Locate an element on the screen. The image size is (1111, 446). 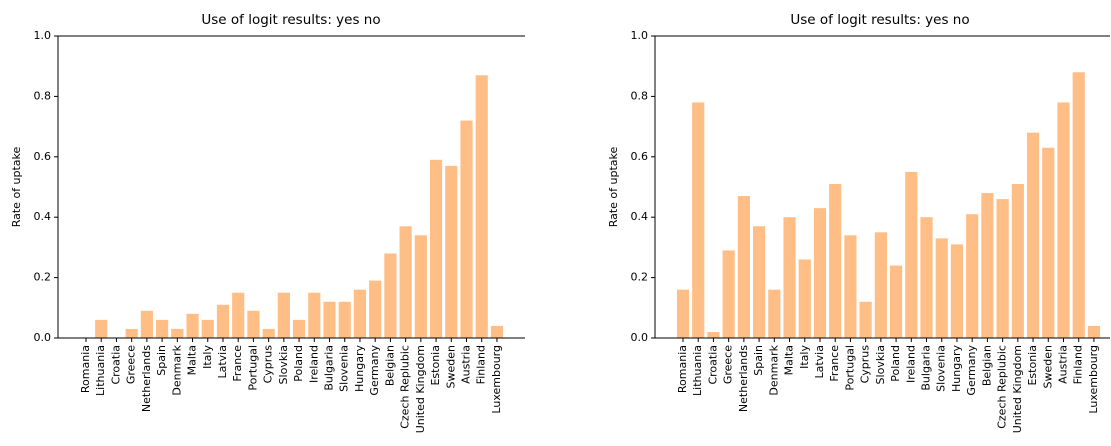
x-tick-label: Latvia is located at coordinates (222, 362).